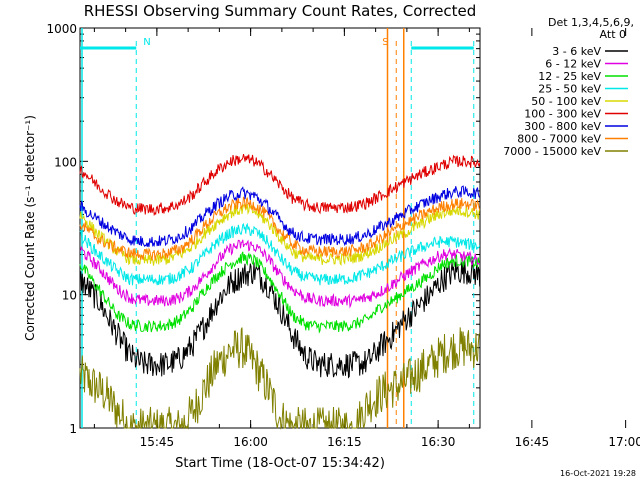  I want to click on legend-label: 100 - 300 keV, so click(562, 114).